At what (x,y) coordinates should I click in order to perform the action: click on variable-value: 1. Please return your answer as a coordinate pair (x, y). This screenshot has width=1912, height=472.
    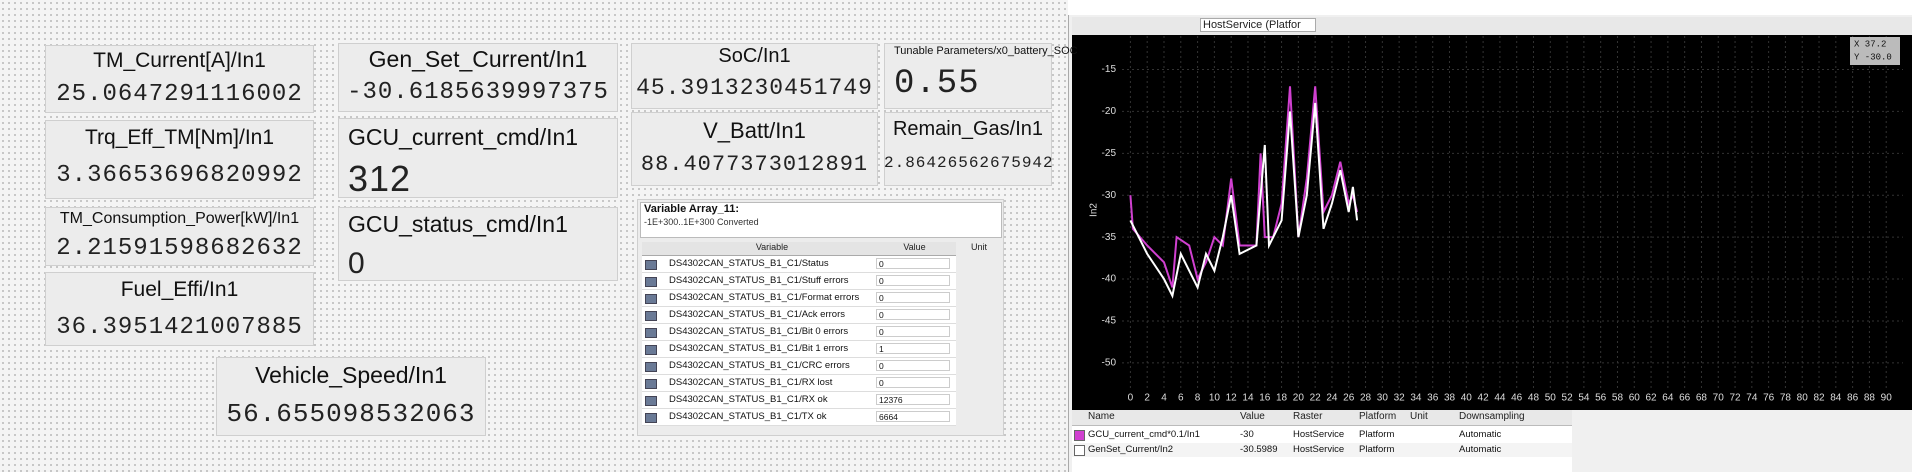
    Looking at the image, I should click on (913, 348).